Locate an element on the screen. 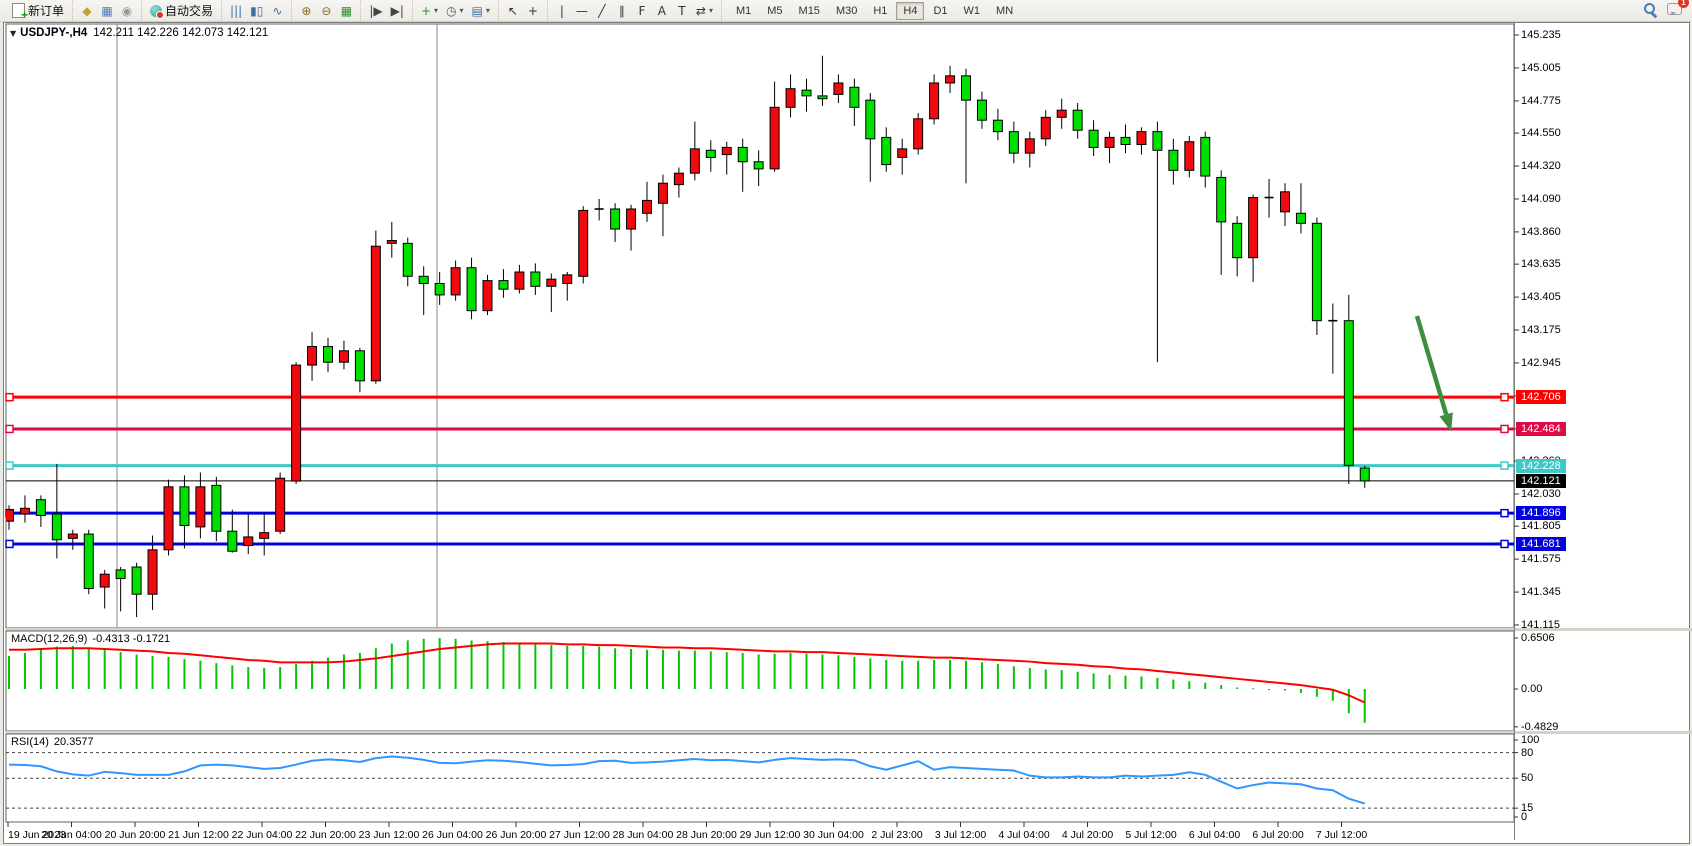 The height and width of the screenshot is (846, 1692). candlestick-chart-button: ▮▯ is located at coordinates (256, 11).